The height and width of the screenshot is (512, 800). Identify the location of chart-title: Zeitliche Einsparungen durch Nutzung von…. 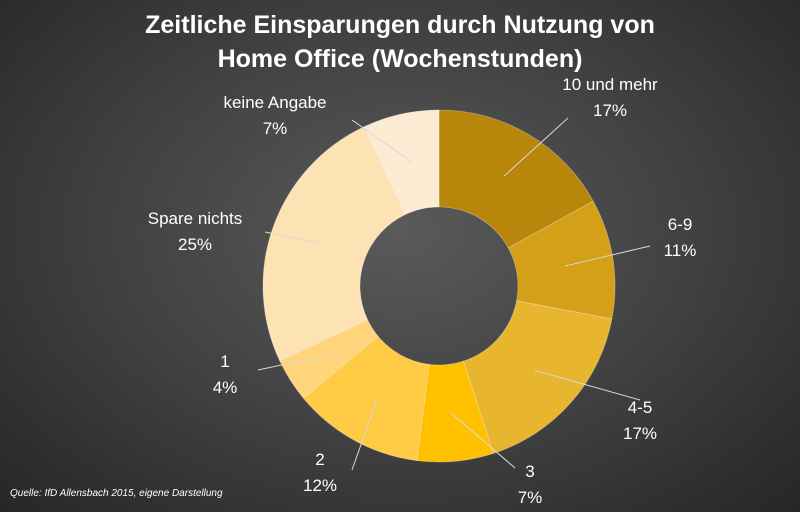
(400, 42).